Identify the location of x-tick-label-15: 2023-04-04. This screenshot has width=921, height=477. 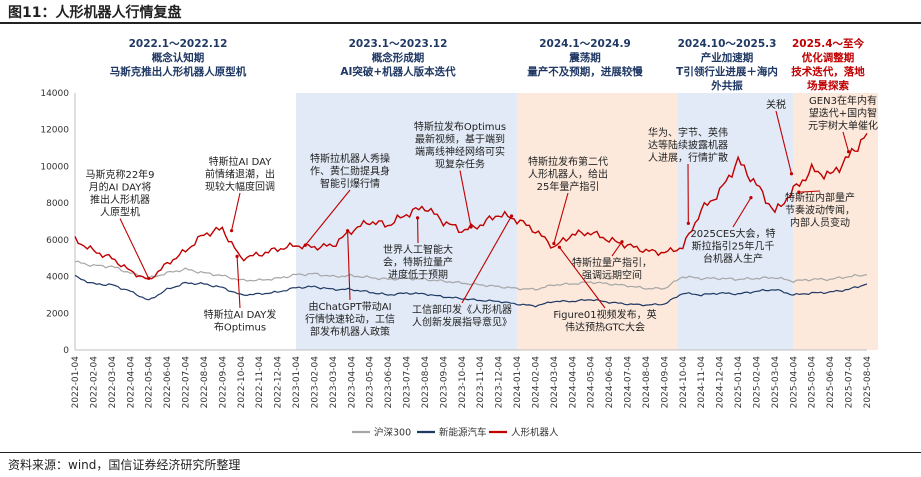
(352, 382).